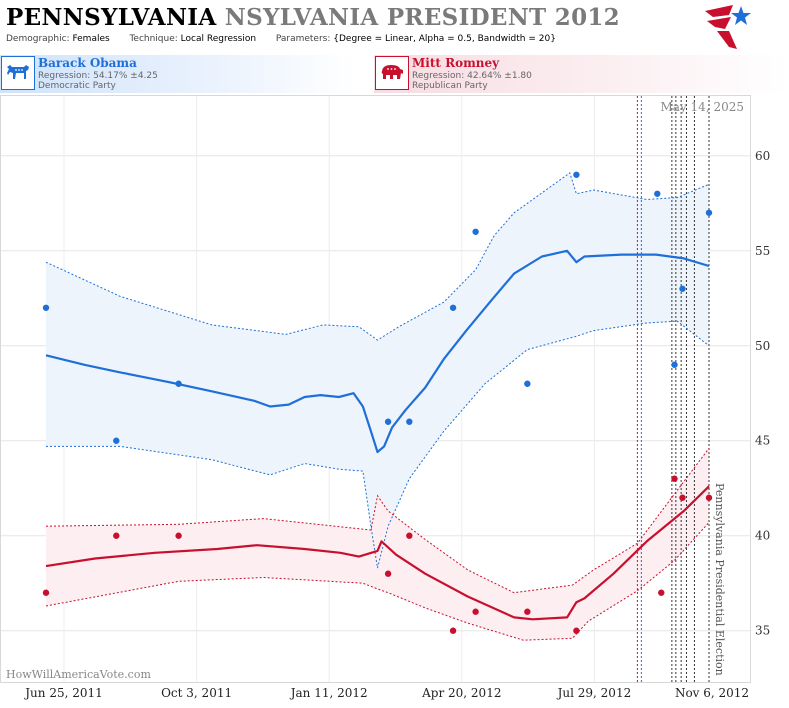 This screenshot has height=708, width=789. Describe the element at coordinates (98, 76) in the screenshot. I see `regression-obama: Regression: 54.17% ±4.25` at that location.